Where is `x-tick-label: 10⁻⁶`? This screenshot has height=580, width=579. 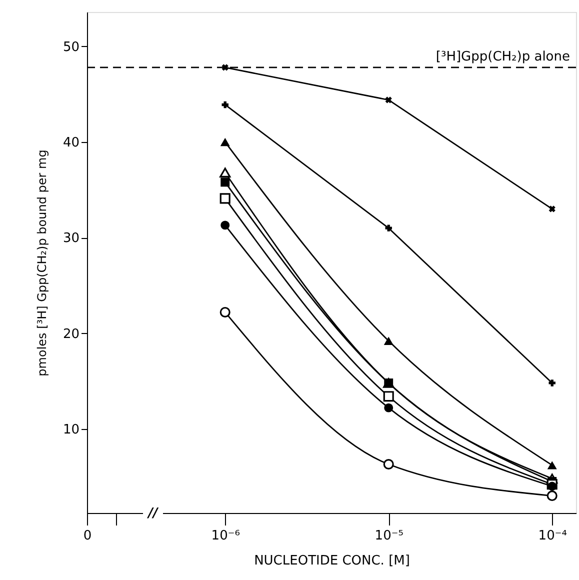
x-tick-label: 10⁻⁶ is located at coordinates (225, 536).